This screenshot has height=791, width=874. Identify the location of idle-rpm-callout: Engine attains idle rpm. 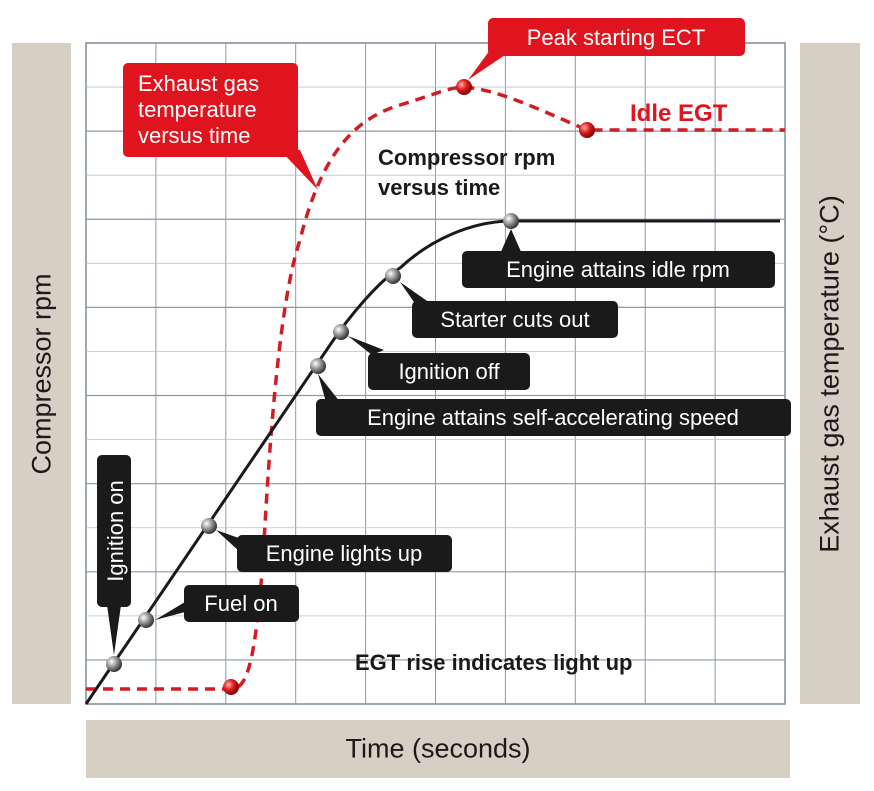
(618, 258).